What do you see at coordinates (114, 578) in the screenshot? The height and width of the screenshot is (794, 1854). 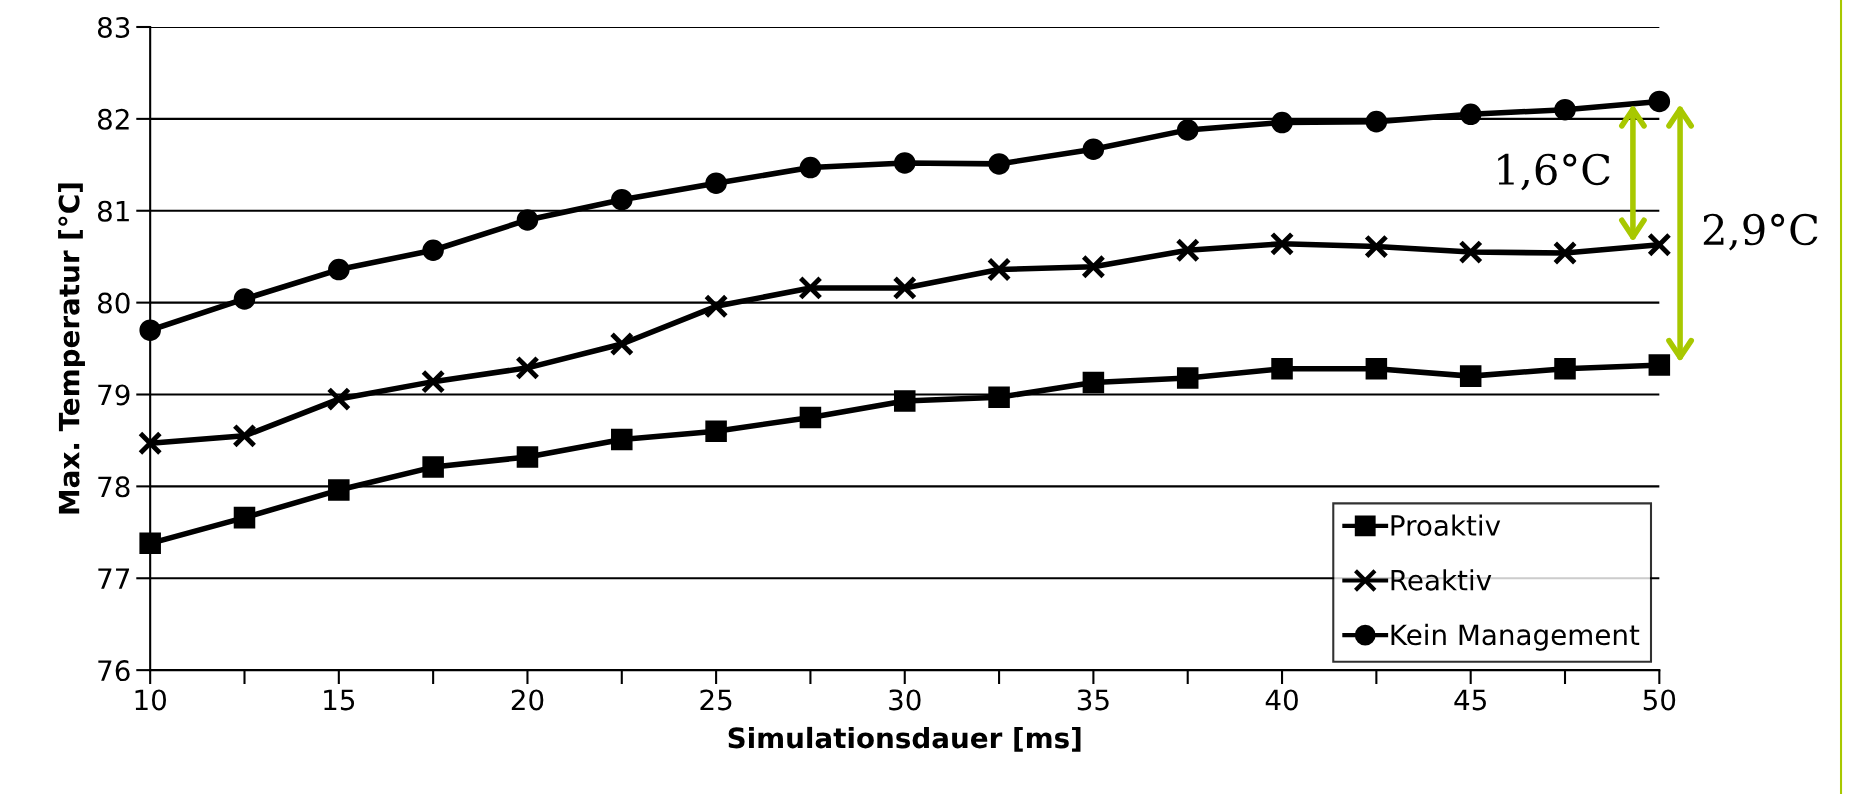 I see `y-tick-label: 77` at bounding box center [114, 578].